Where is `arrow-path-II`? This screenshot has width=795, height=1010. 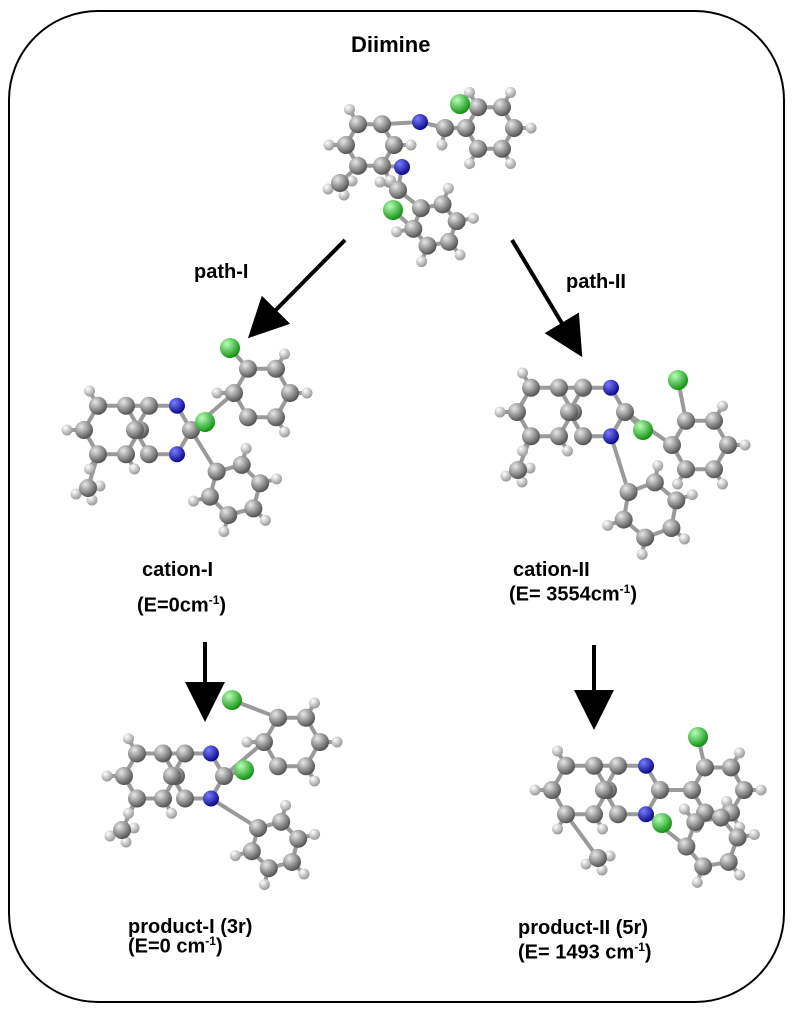
arrow-path-II is located at coordinates (546, 298).